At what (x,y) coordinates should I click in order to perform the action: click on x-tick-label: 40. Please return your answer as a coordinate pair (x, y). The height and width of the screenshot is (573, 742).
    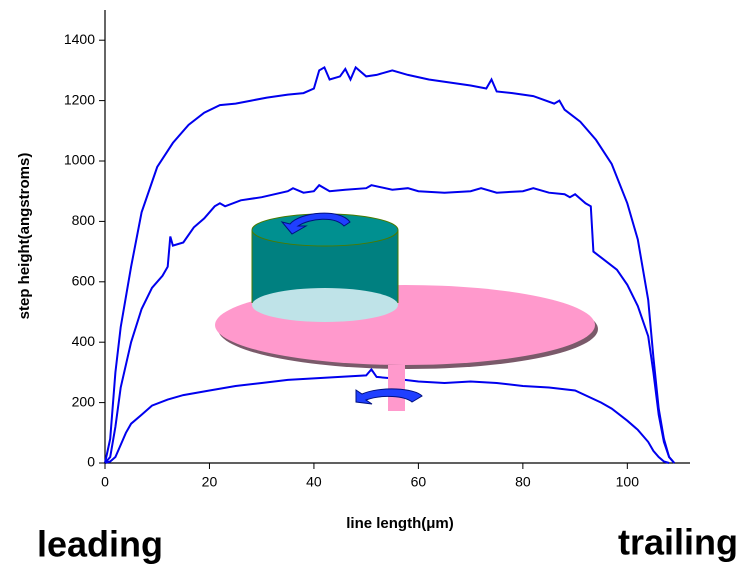
    Looking at the image, I should click on (314, 482).